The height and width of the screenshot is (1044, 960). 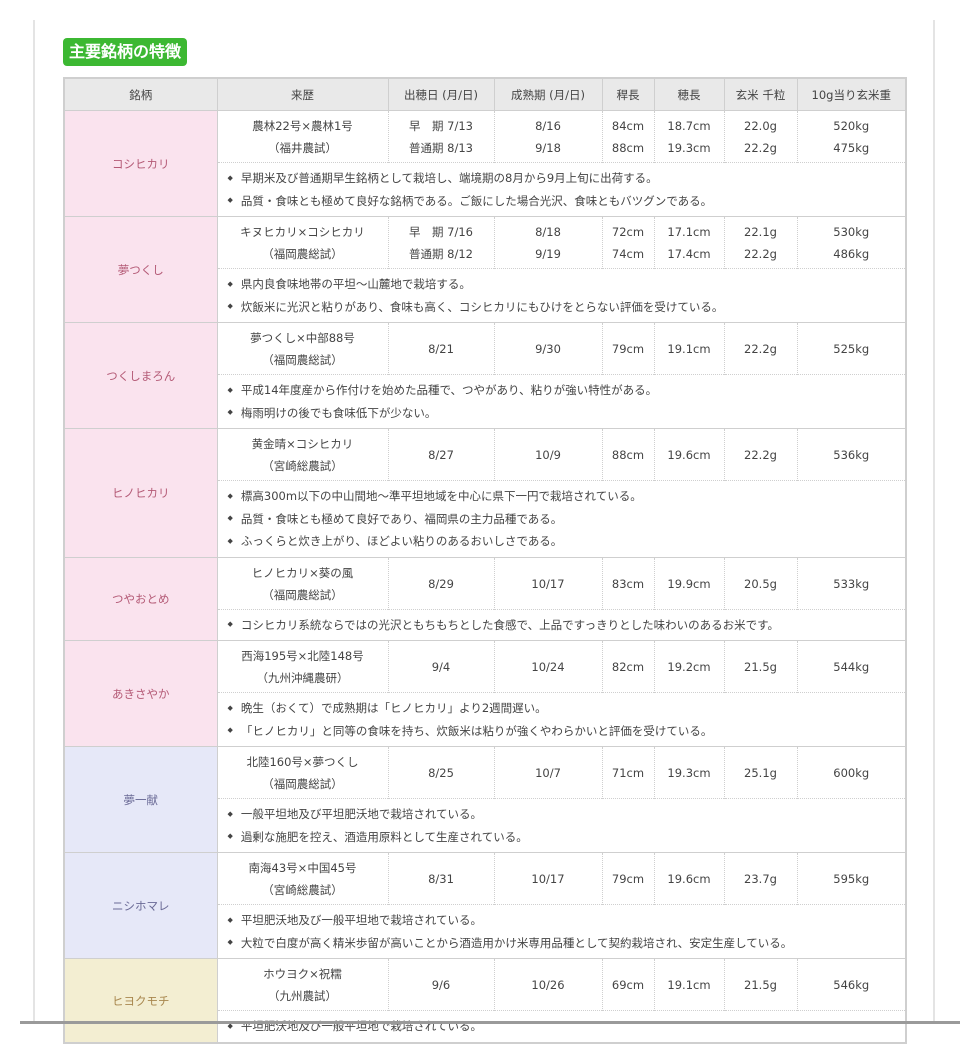 I want to click on heading-date-cell-line: 8/31, so click(x=441, y=879).